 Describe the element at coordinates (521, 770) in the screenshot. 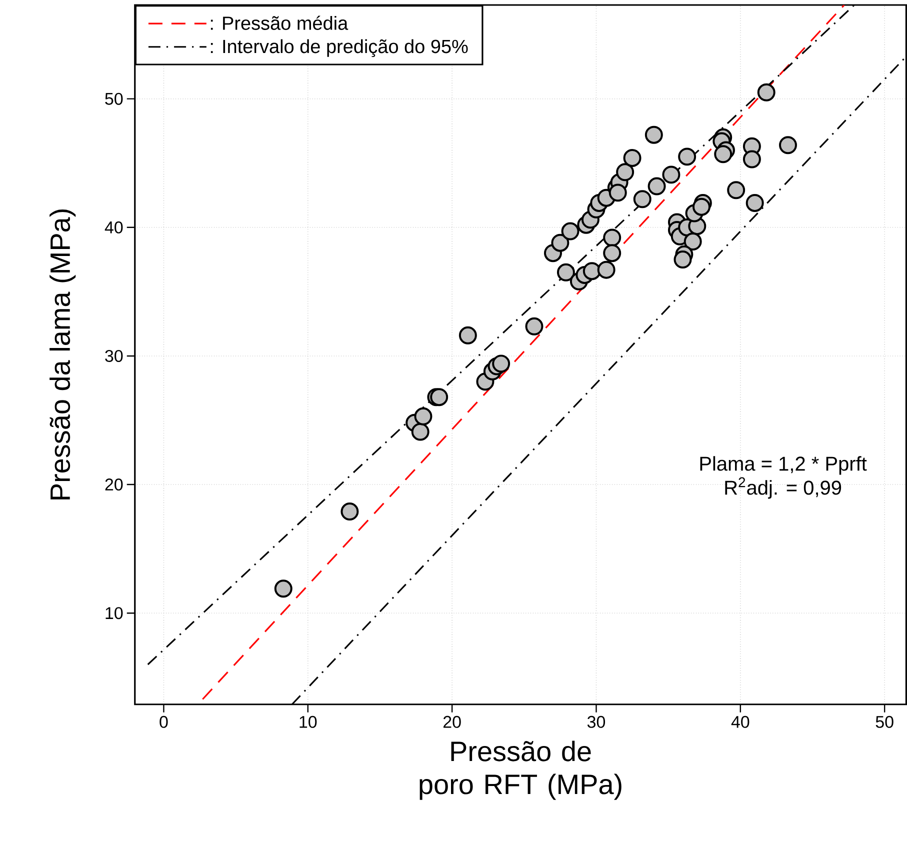

I see `x-axis-title: Pressão de poro RFT (MPa)` at that location.